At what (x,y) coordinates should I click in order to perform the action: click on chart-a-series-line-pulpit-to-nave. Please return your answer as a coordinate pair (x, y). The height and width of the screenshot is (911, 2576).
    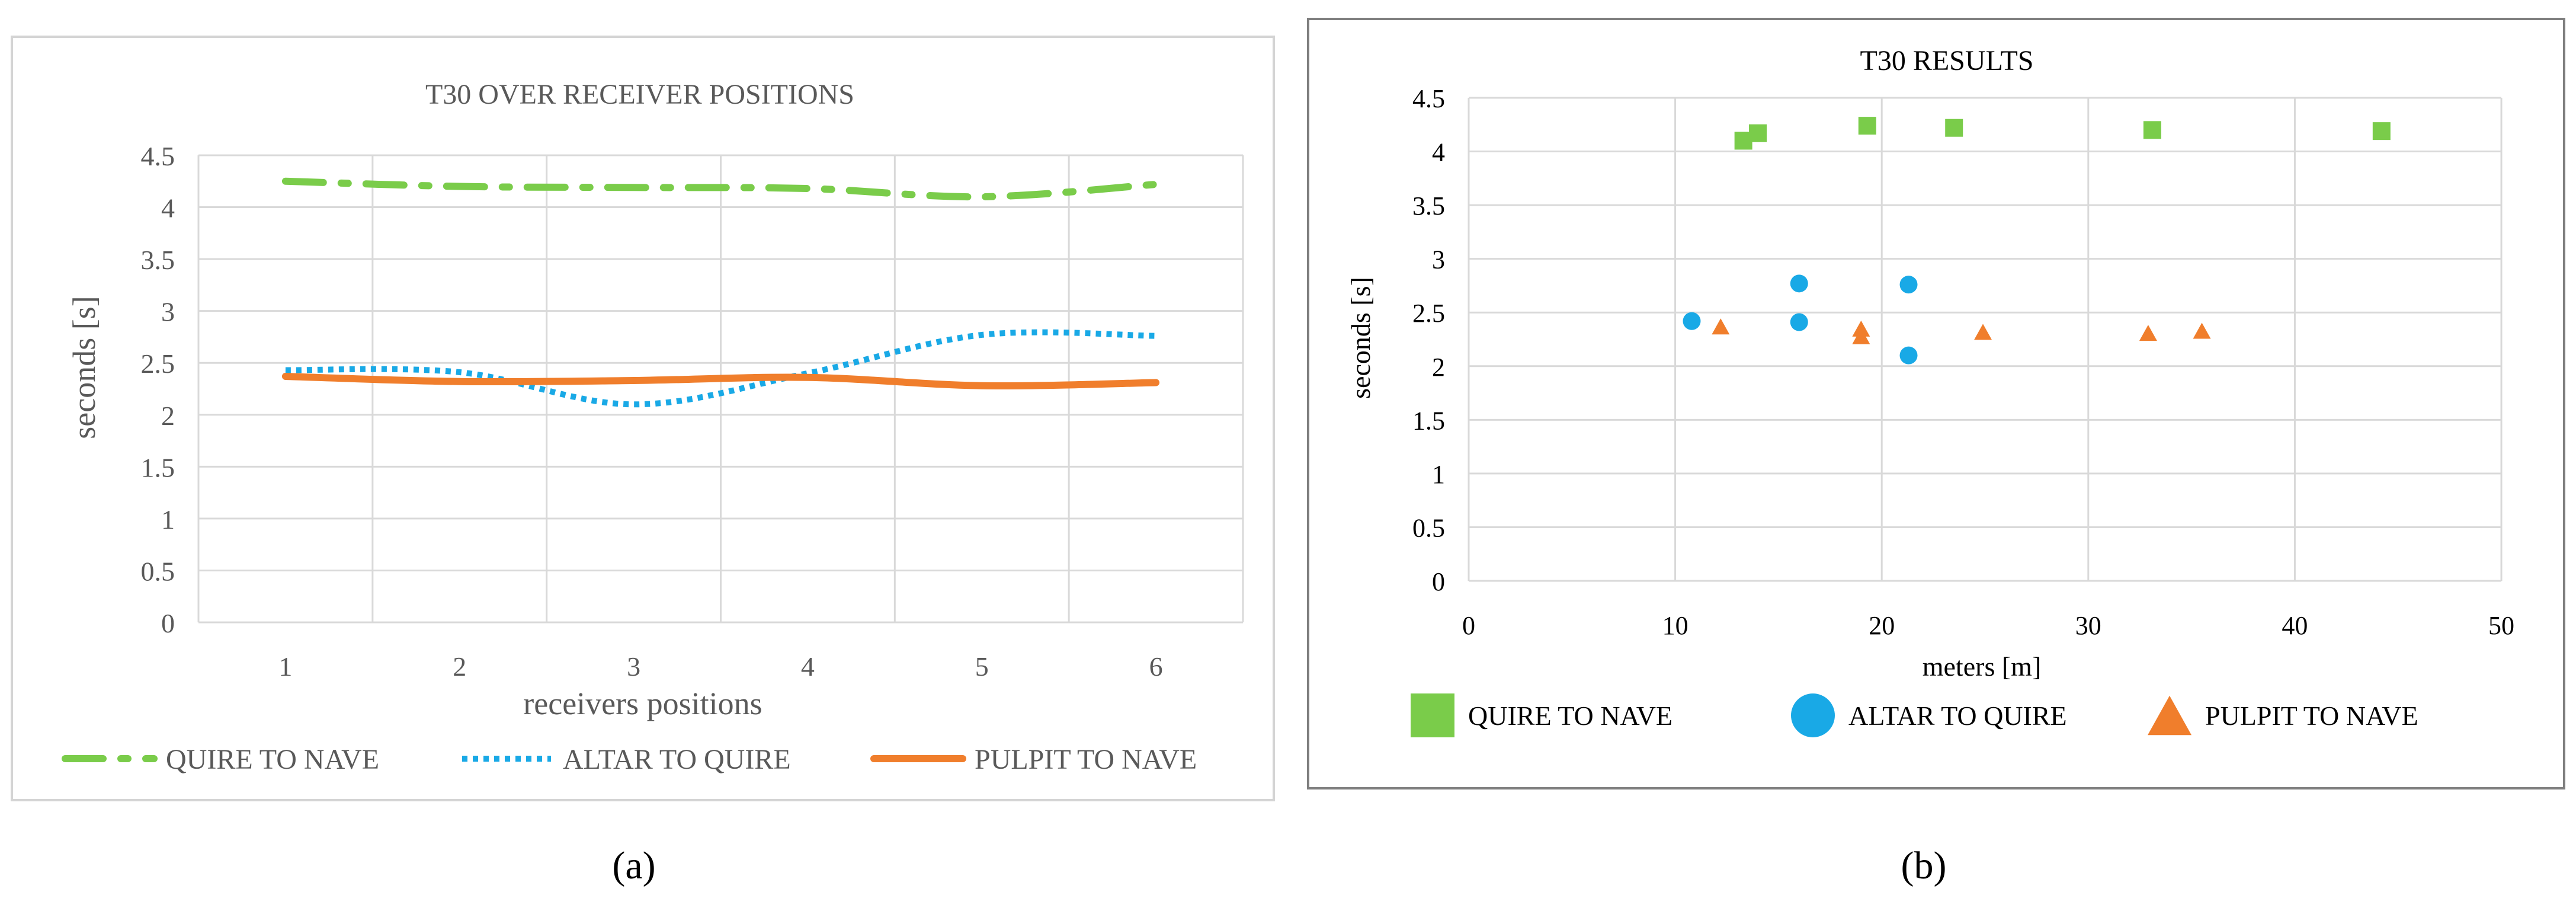
    Looking at the image, I should click on (721, 380).